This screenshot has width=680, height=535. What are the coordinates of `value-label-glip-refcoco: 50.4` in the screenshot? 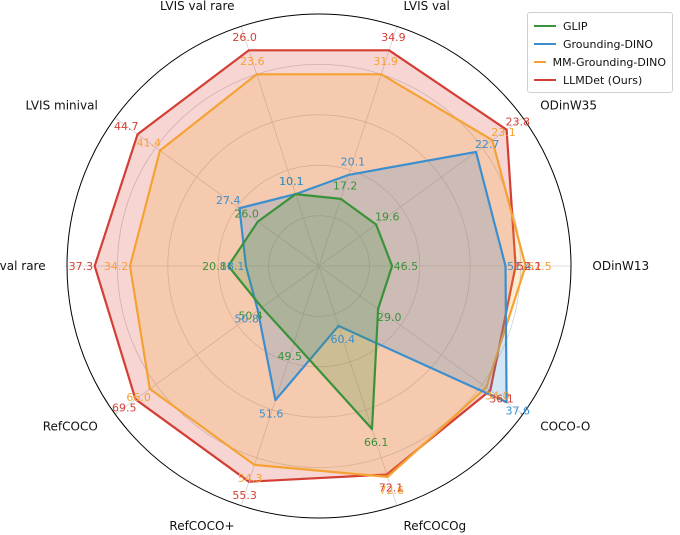 It's located at (250, 316).